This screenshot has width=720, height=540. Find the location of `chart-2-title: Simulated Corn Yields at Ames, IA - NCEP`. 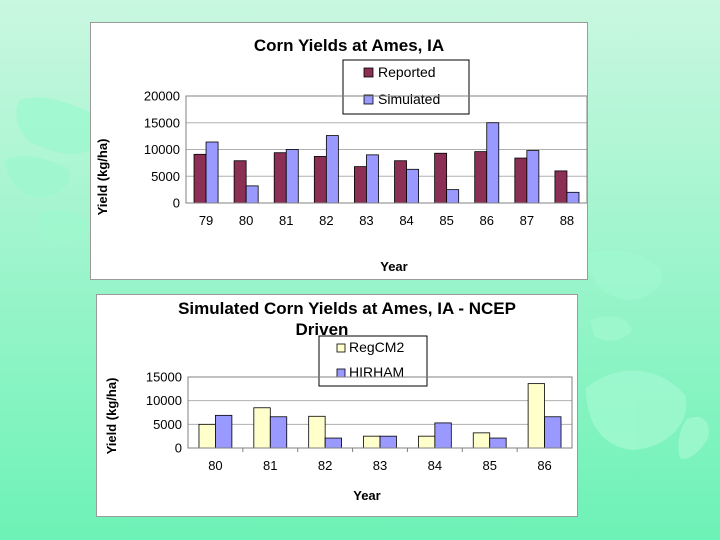

chart-2-title: Simulated Corn Yields at Ames, IA - NCEP is located at coordinates (347, 308).